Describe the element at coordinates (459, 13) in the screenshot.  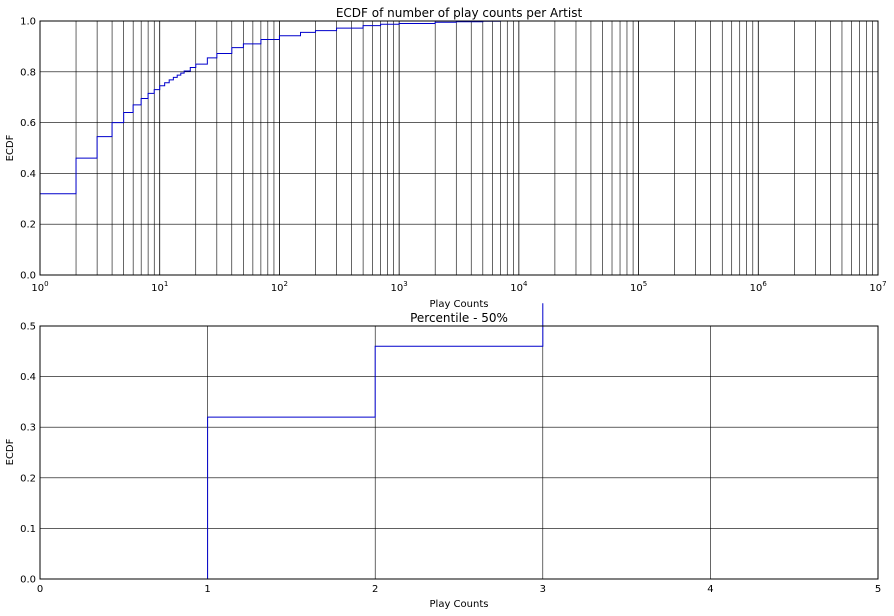
I see `chart-1-title: ECDF of number of play counts per Artist` at that location.